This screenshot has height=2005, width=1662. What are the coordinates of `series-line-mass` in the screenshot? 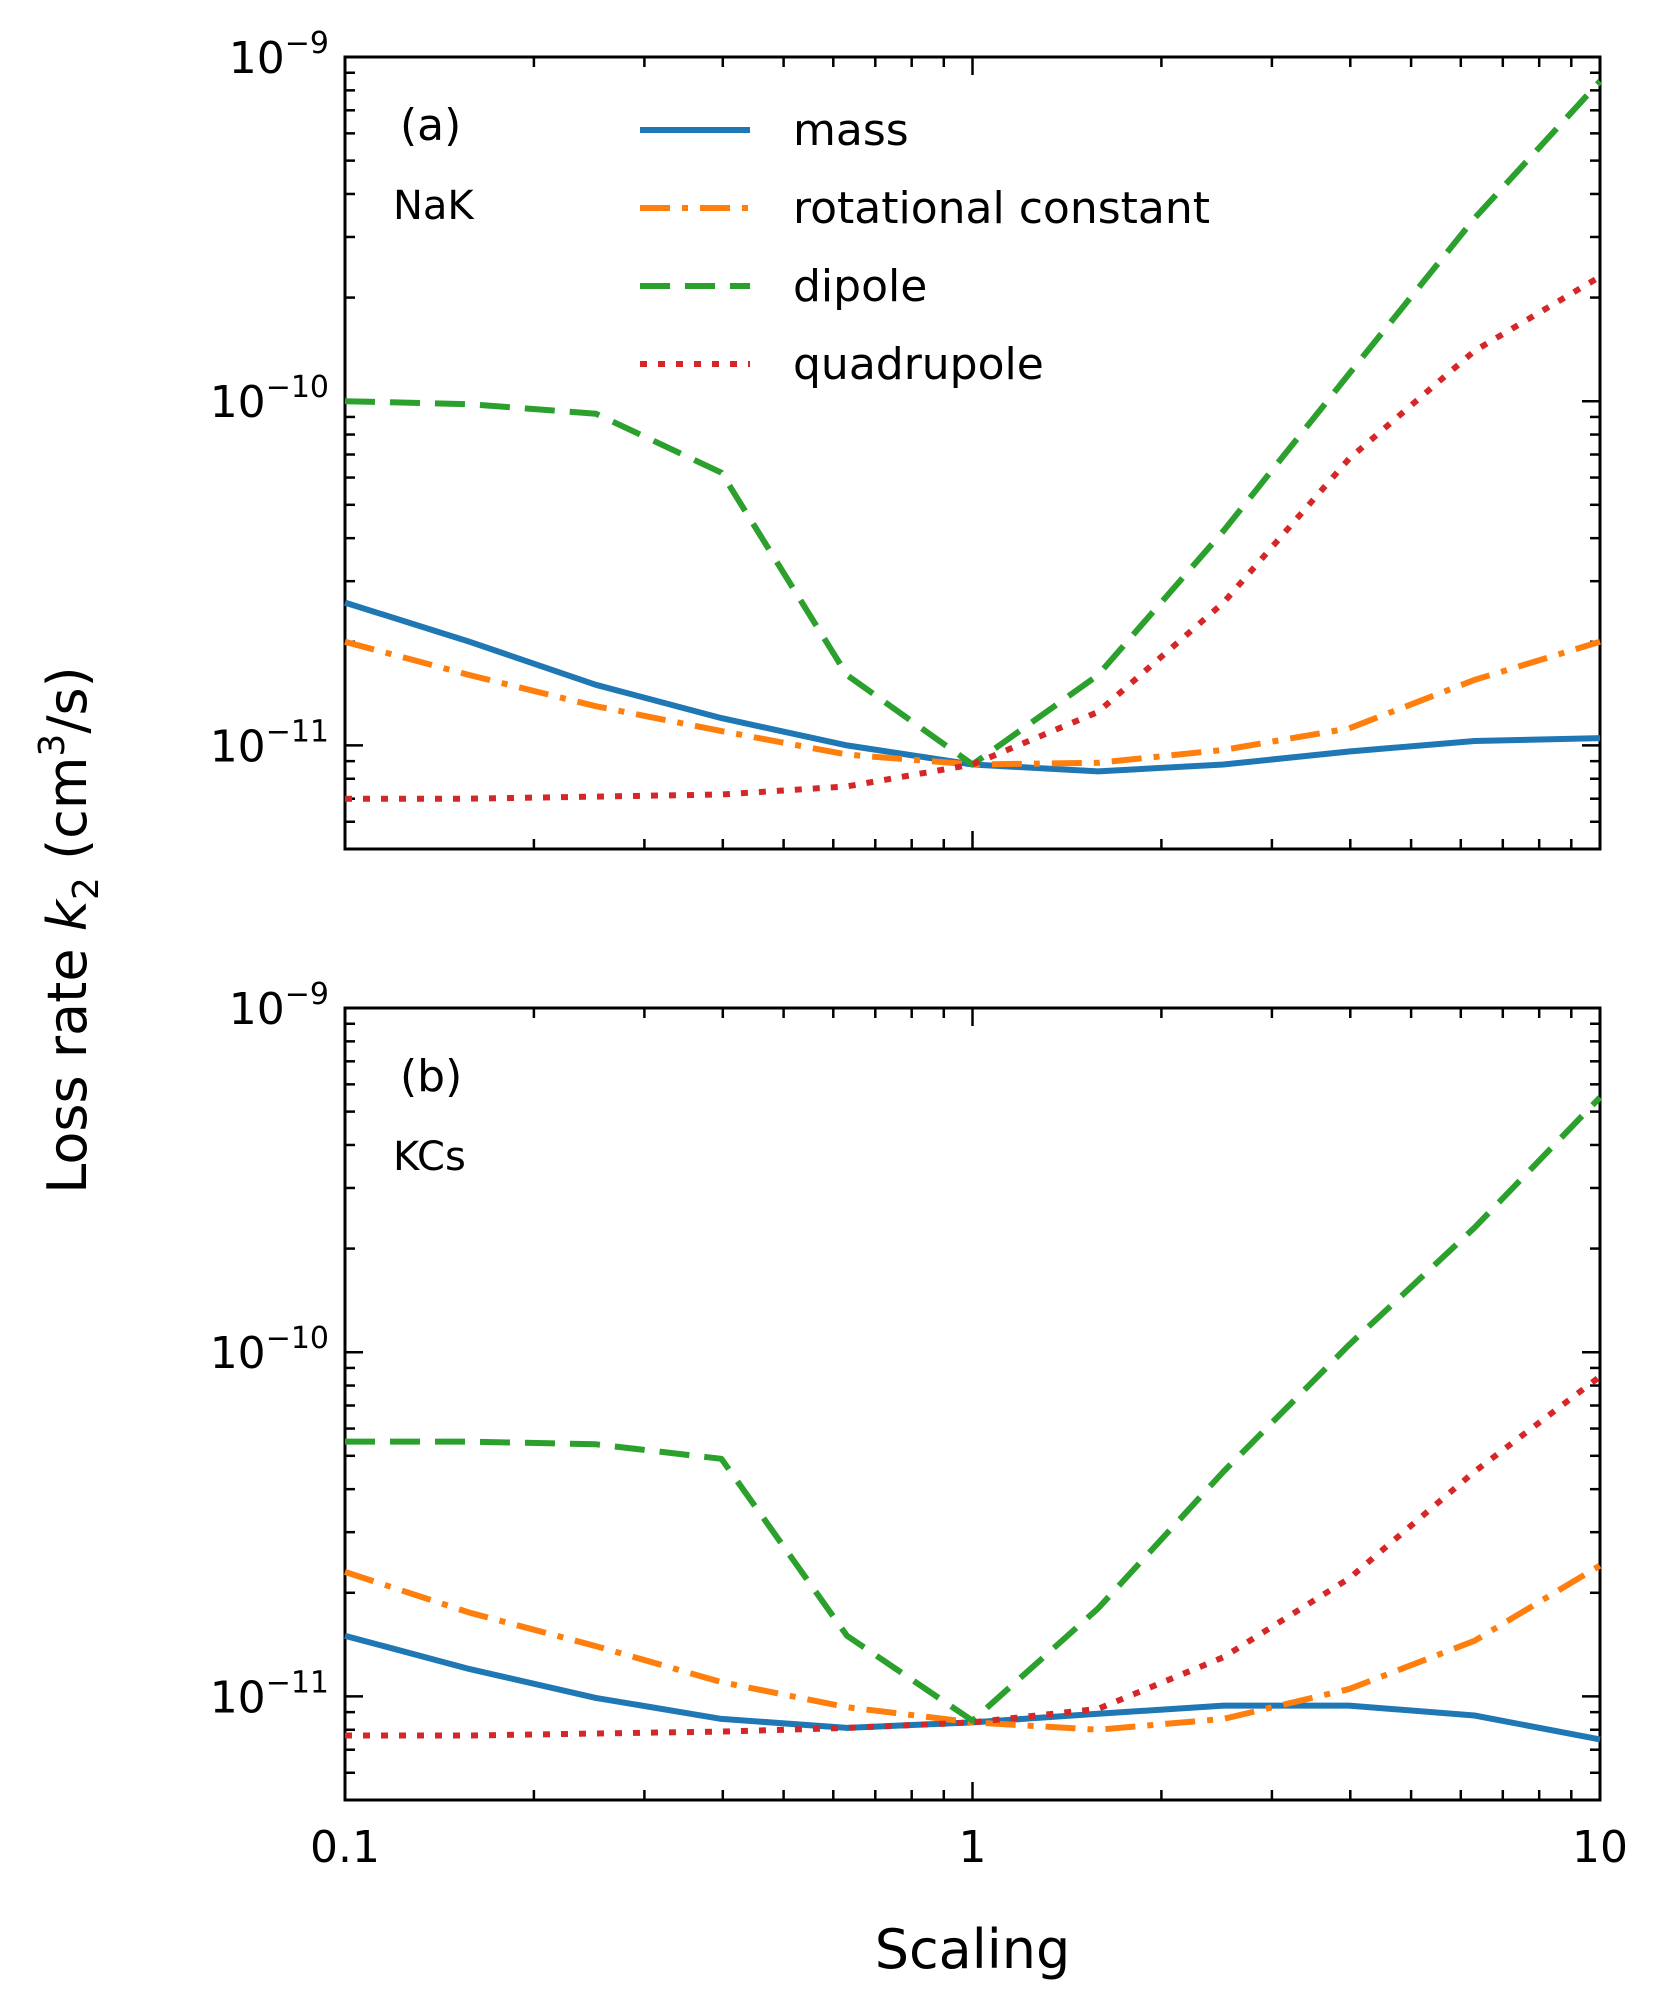 It's located at (972, 687).